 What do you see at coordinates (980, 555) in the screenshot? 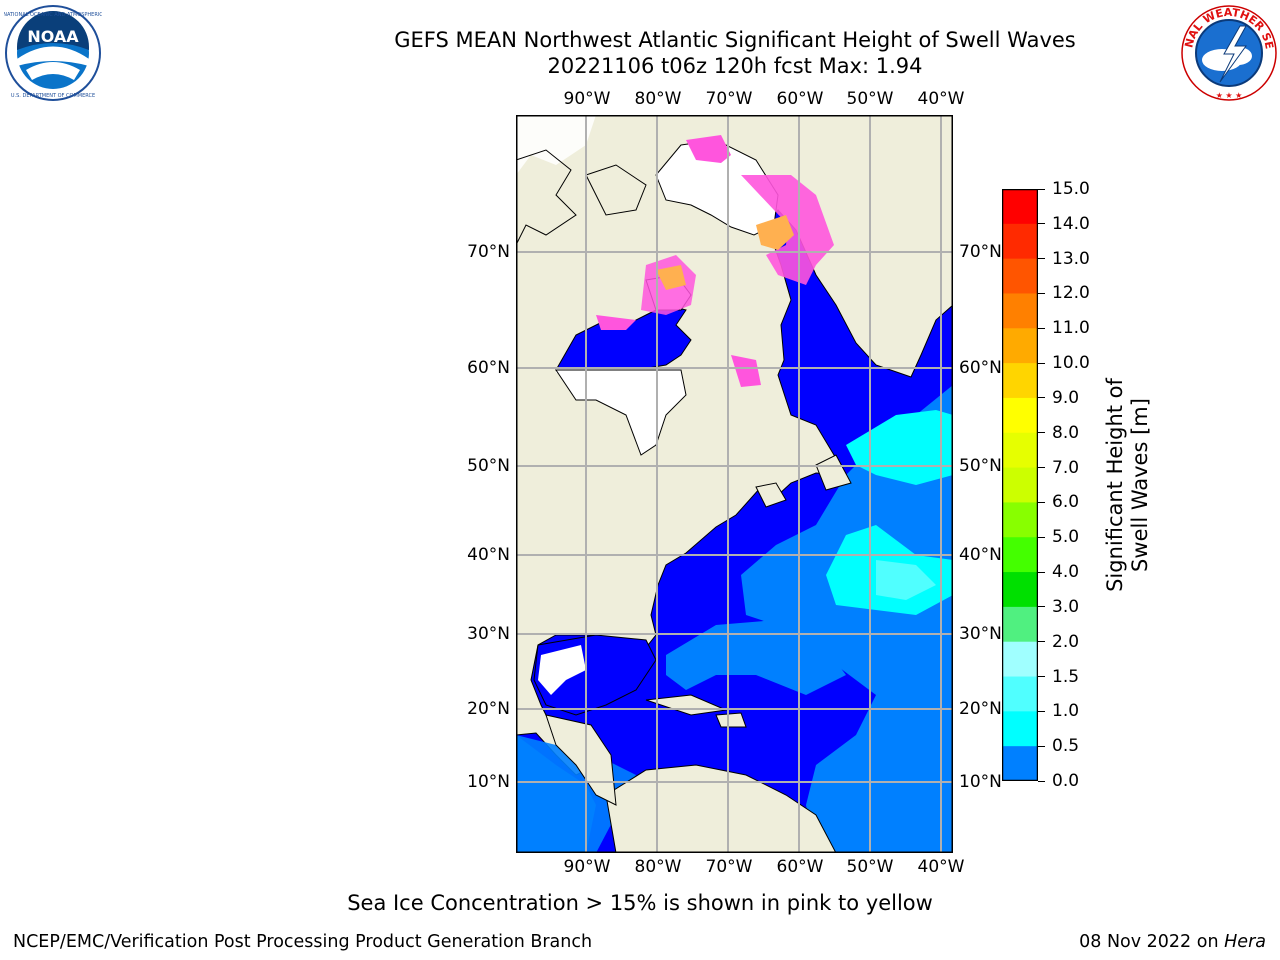
I see `lat-label-right: 40°N` at bounding box center [980, 555].